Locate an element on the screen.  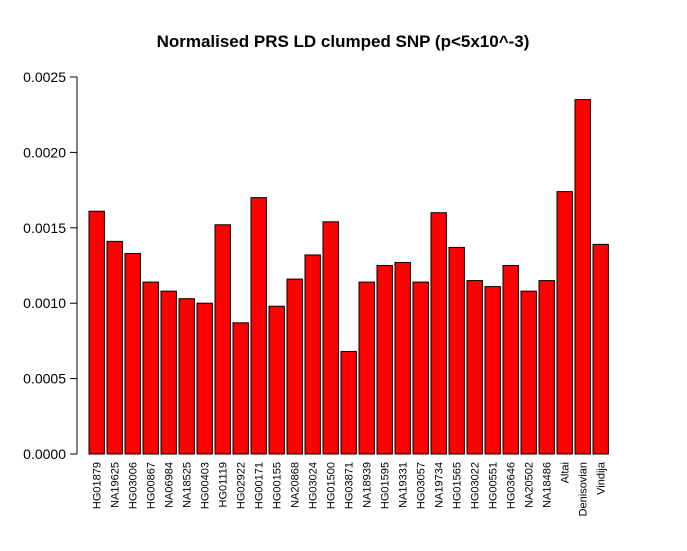
x-tick-label: HG03871 is located at coordinates (350, 485).